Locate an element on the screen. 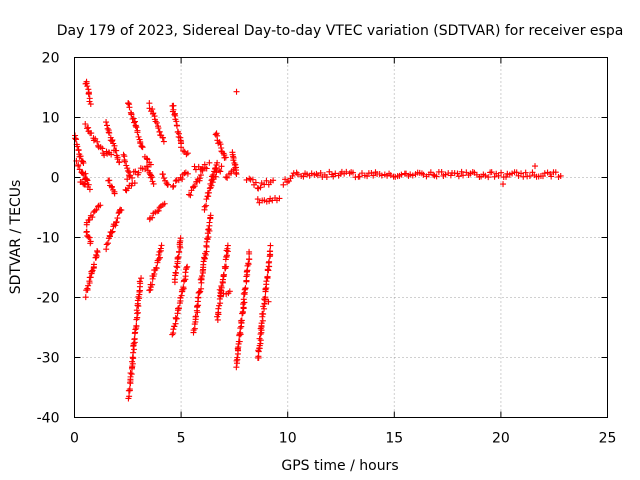 The height and width of the screenshot is (480, 640). x-axis-label: GPS time / hours is located at coordinates (339, 466).